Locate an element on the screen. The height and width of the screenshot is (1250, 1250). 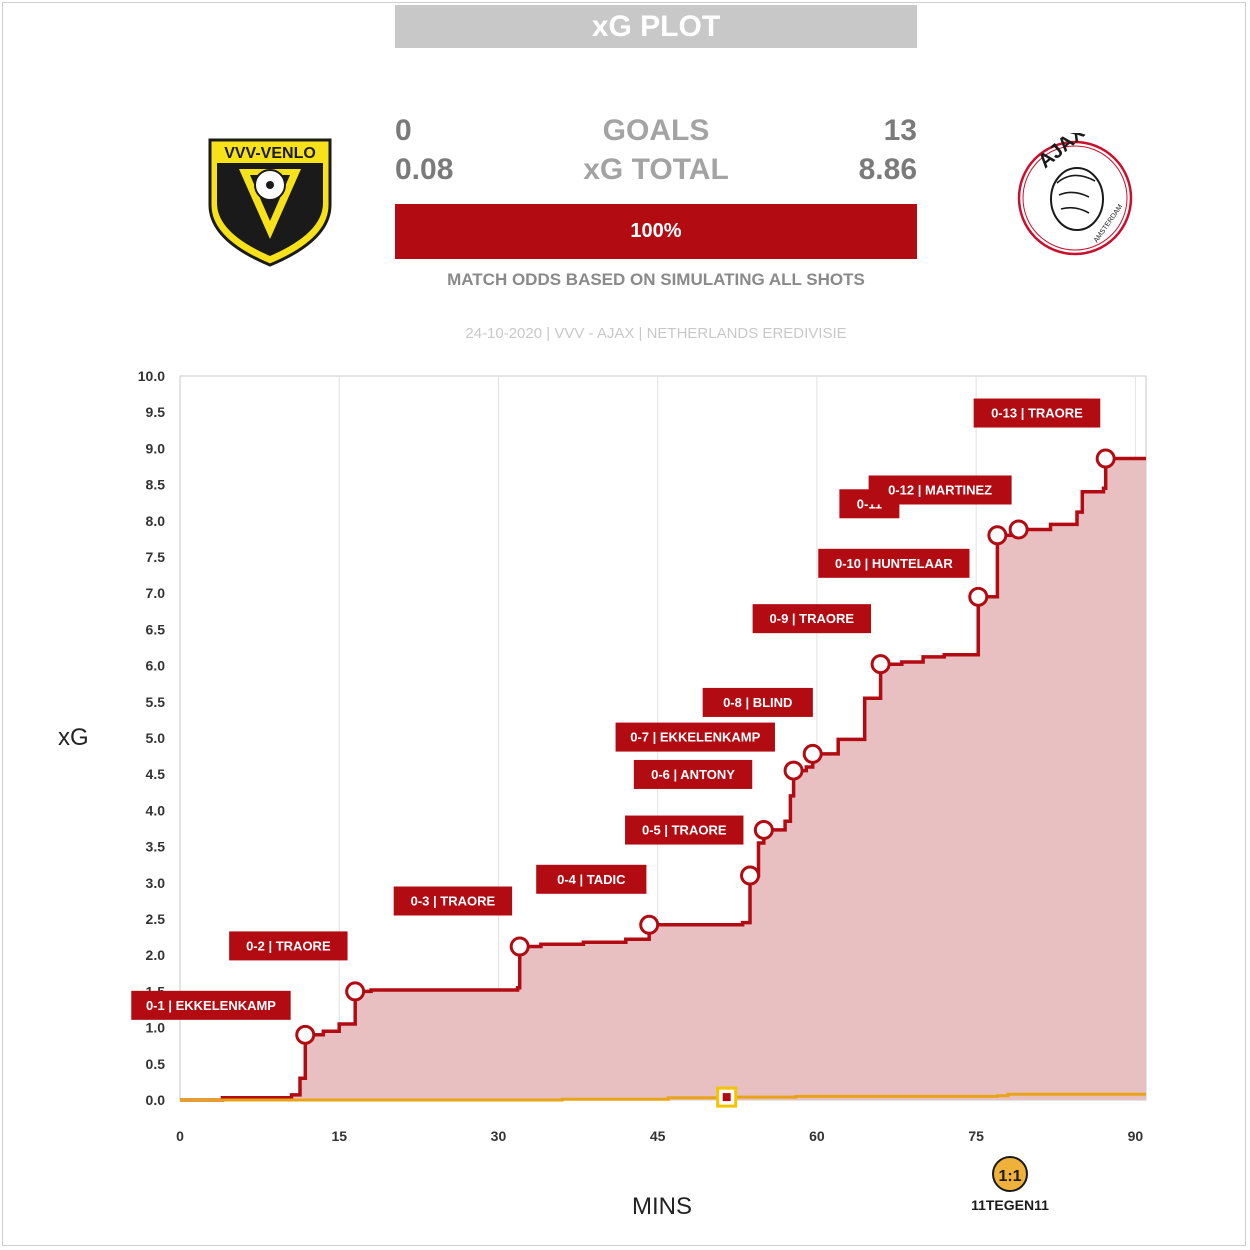
x-tick-label: 0 is located at coordinates (180, 1136).